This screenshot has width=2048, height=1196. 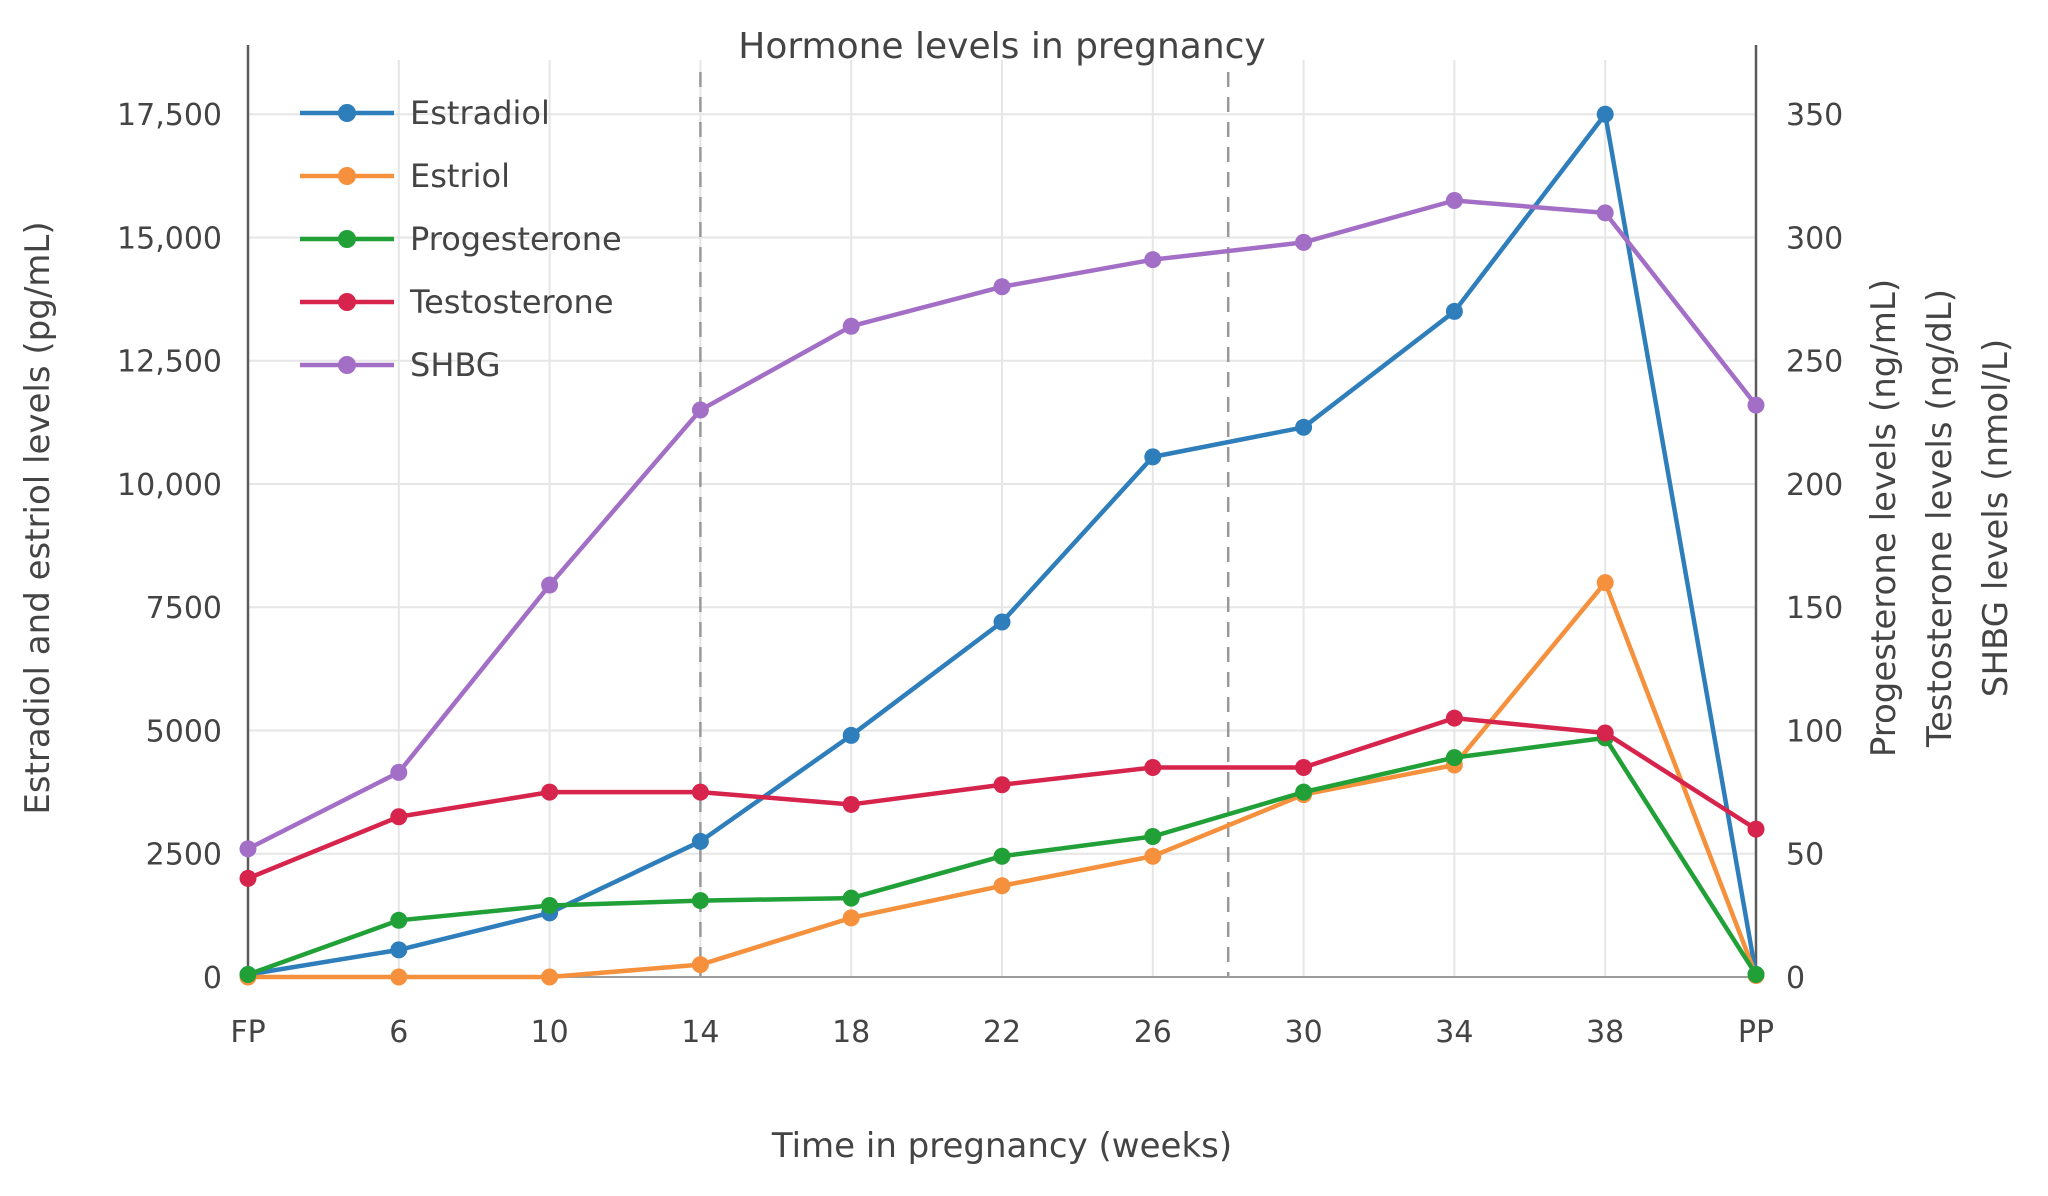 What do you see at coordinates (1814, 115) in the screenshot?
I see `y-right-tick-label: 350` at bounding box center [1814, 115].